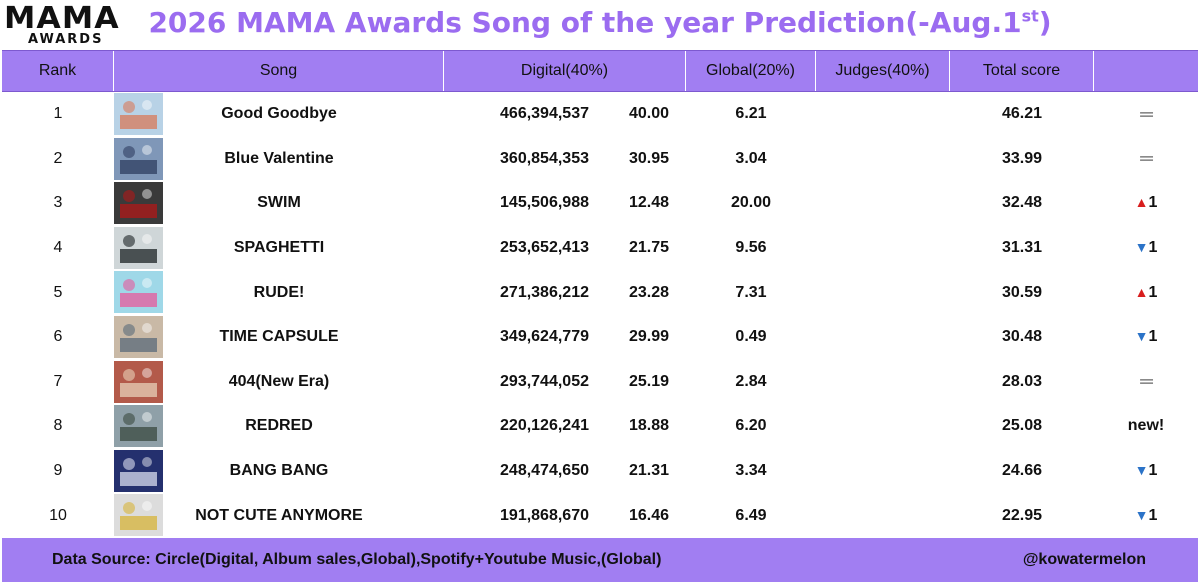 This screenshot has height=584, width=1200. I want to click on global-score: 3.04, so click(751, 158).